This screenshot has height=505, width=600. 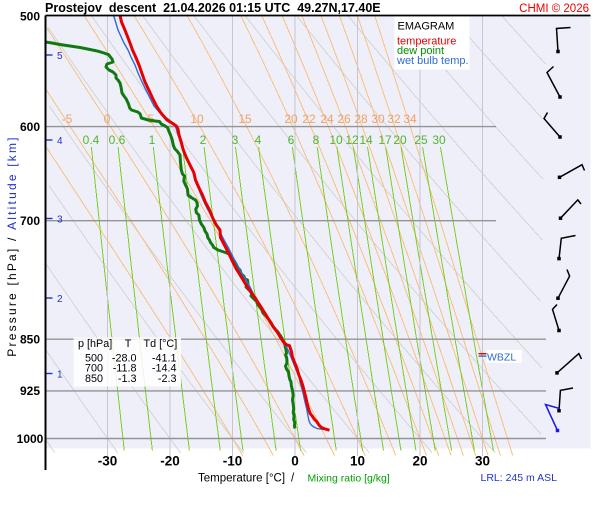 I want to click on svg-text: T, so click(x=128, y=344).